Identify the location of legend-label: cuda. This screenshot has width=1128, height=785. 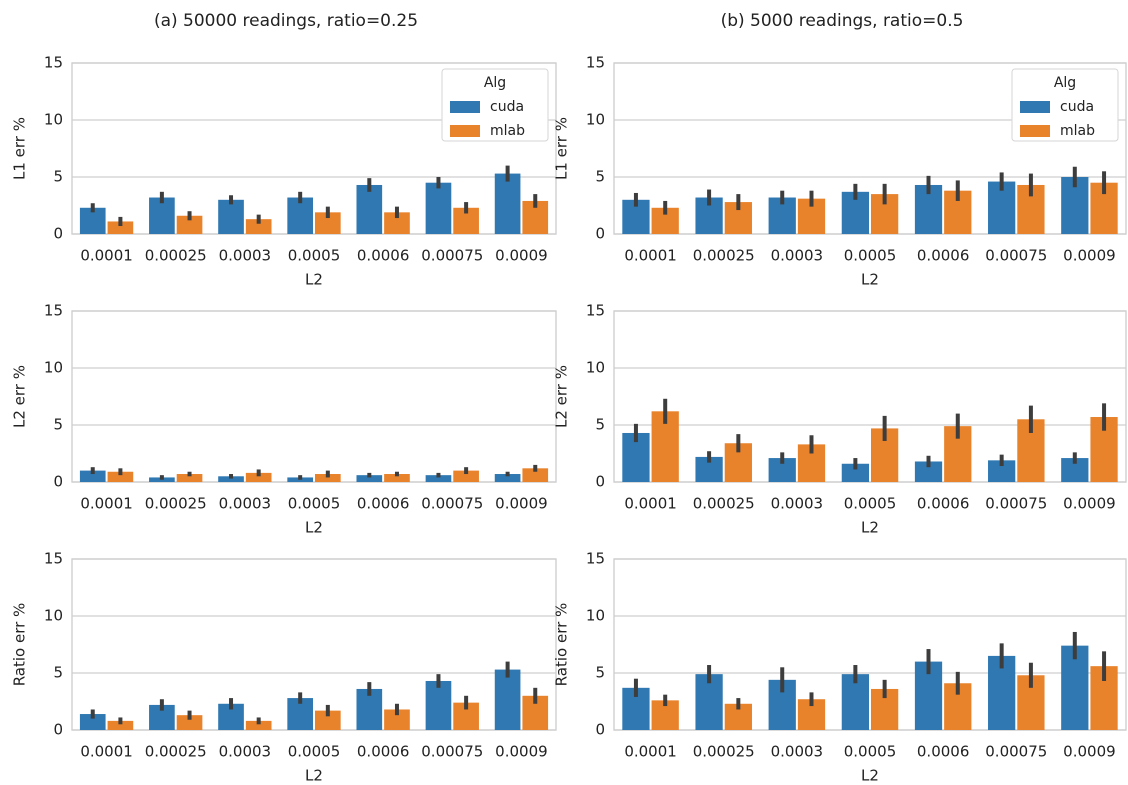
(1077, 107).